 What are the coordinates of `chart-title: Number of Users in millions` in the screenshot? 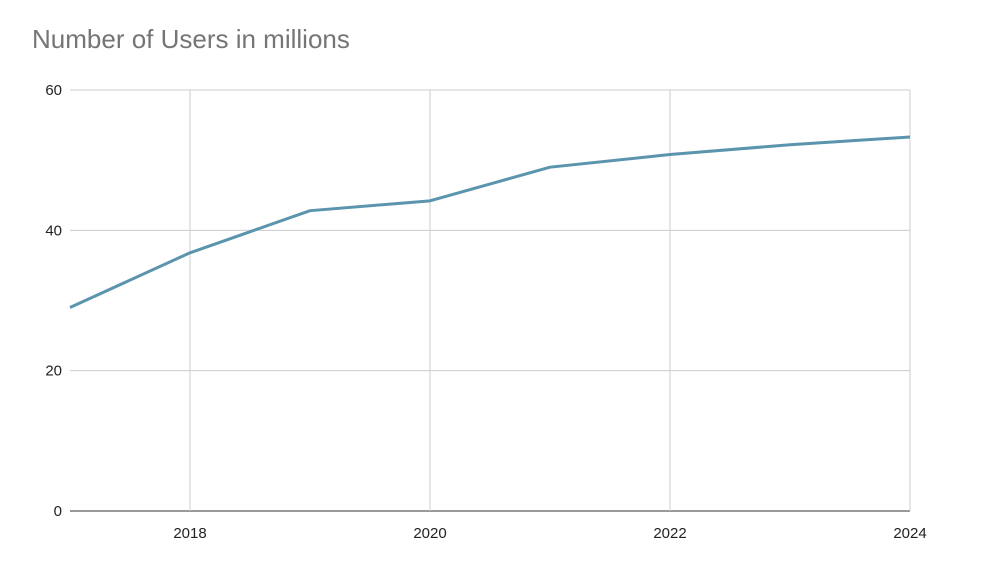 It's located at (191, 39).